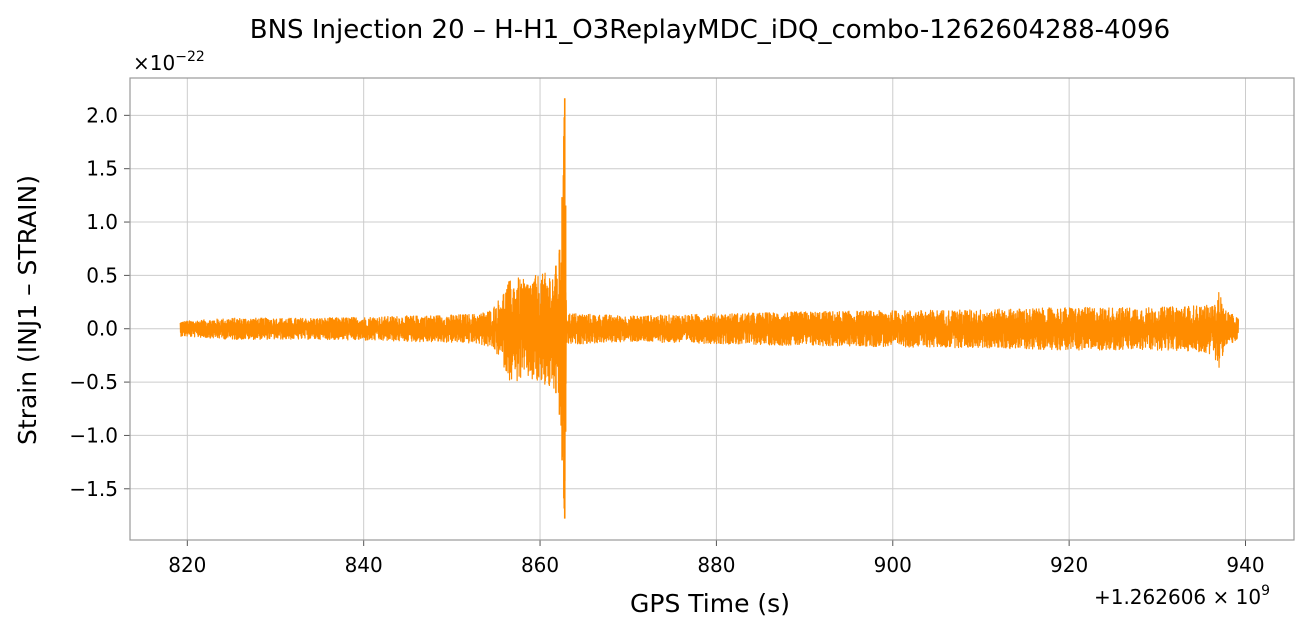 The width and height of the screenshot is (1307, 633). Describe the element at coordinates (102, 222) in the screenshot. I see `y-tick-label: 1.0` at that location.